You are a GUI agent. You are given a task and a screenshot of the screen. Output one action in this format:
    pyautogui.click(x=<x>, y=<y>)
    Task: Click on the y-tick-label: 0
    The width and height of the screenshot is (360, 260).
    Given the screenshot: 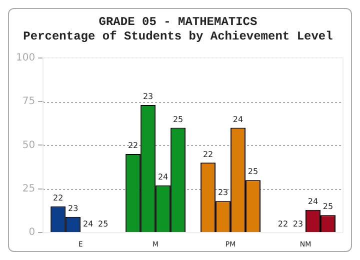 What is the action you would take?
    pyautogui.click(x=32, y=232)
    